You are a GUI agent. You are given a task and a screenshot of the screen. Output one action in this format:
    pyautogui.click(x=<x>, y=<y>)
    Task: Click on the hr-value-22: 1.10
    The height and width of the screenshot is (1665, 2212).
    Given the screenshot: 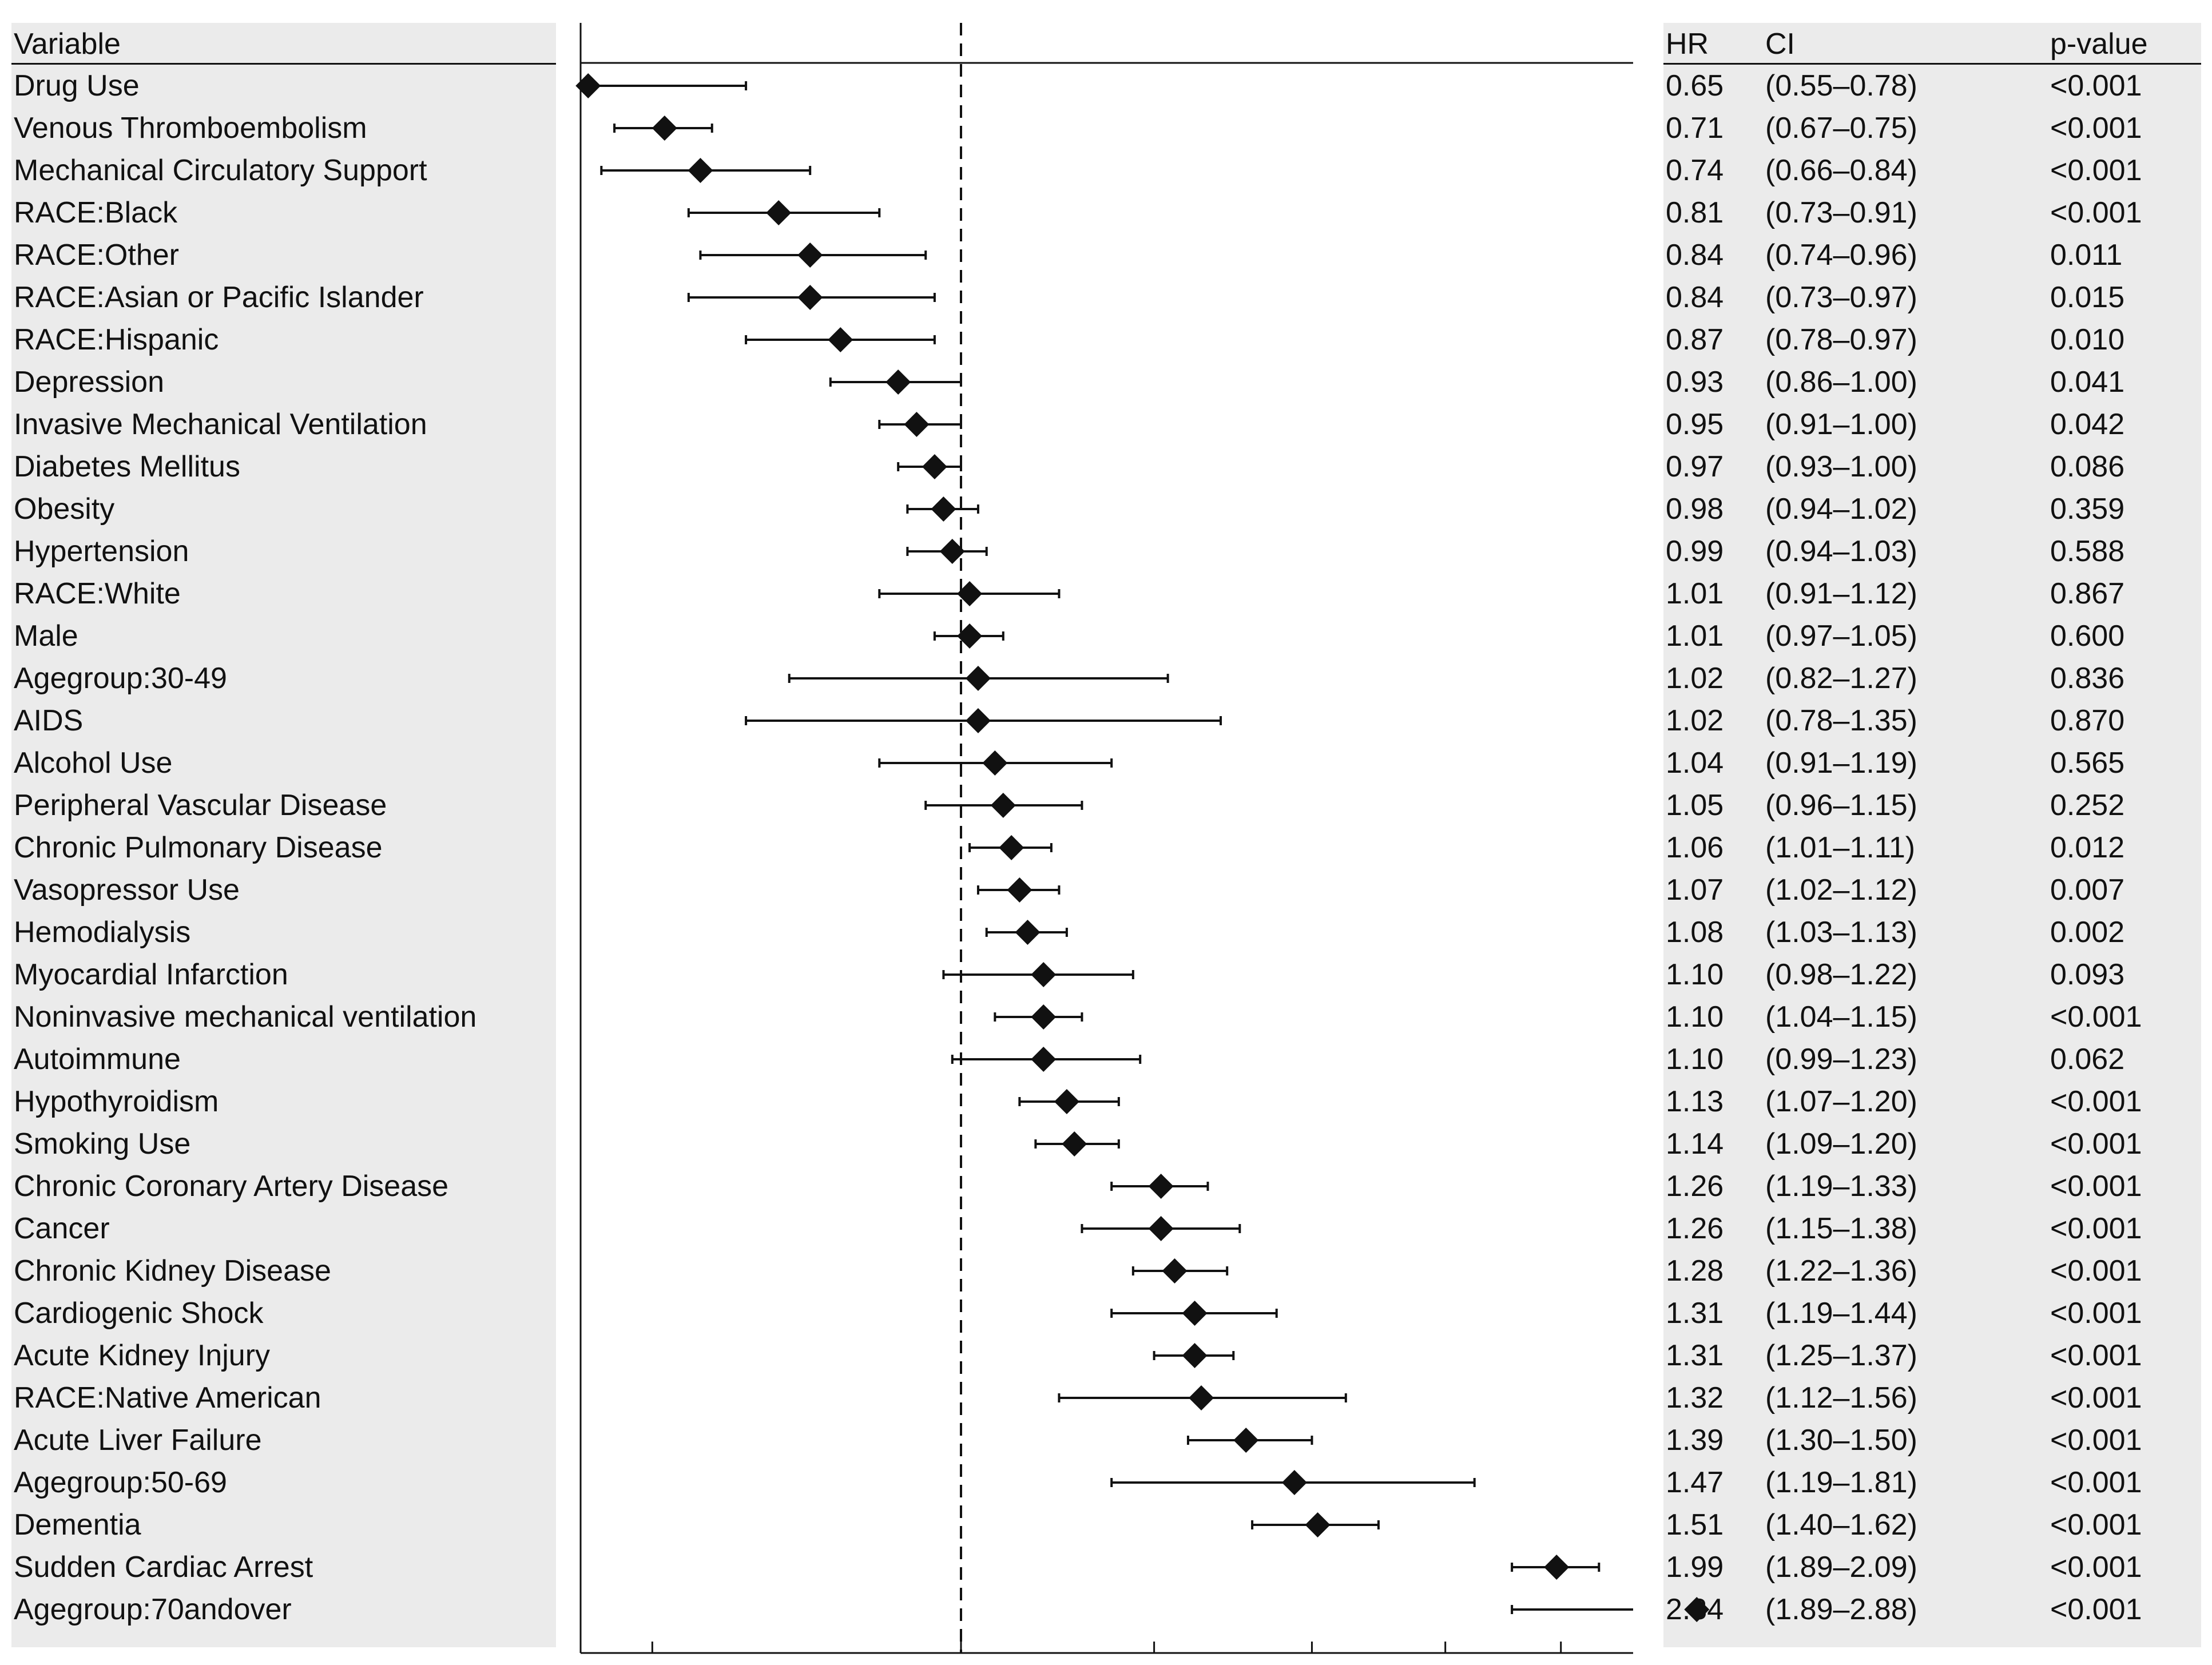 What is the action you would take?
    pyautogui.click(x=1695, y=1017)
    